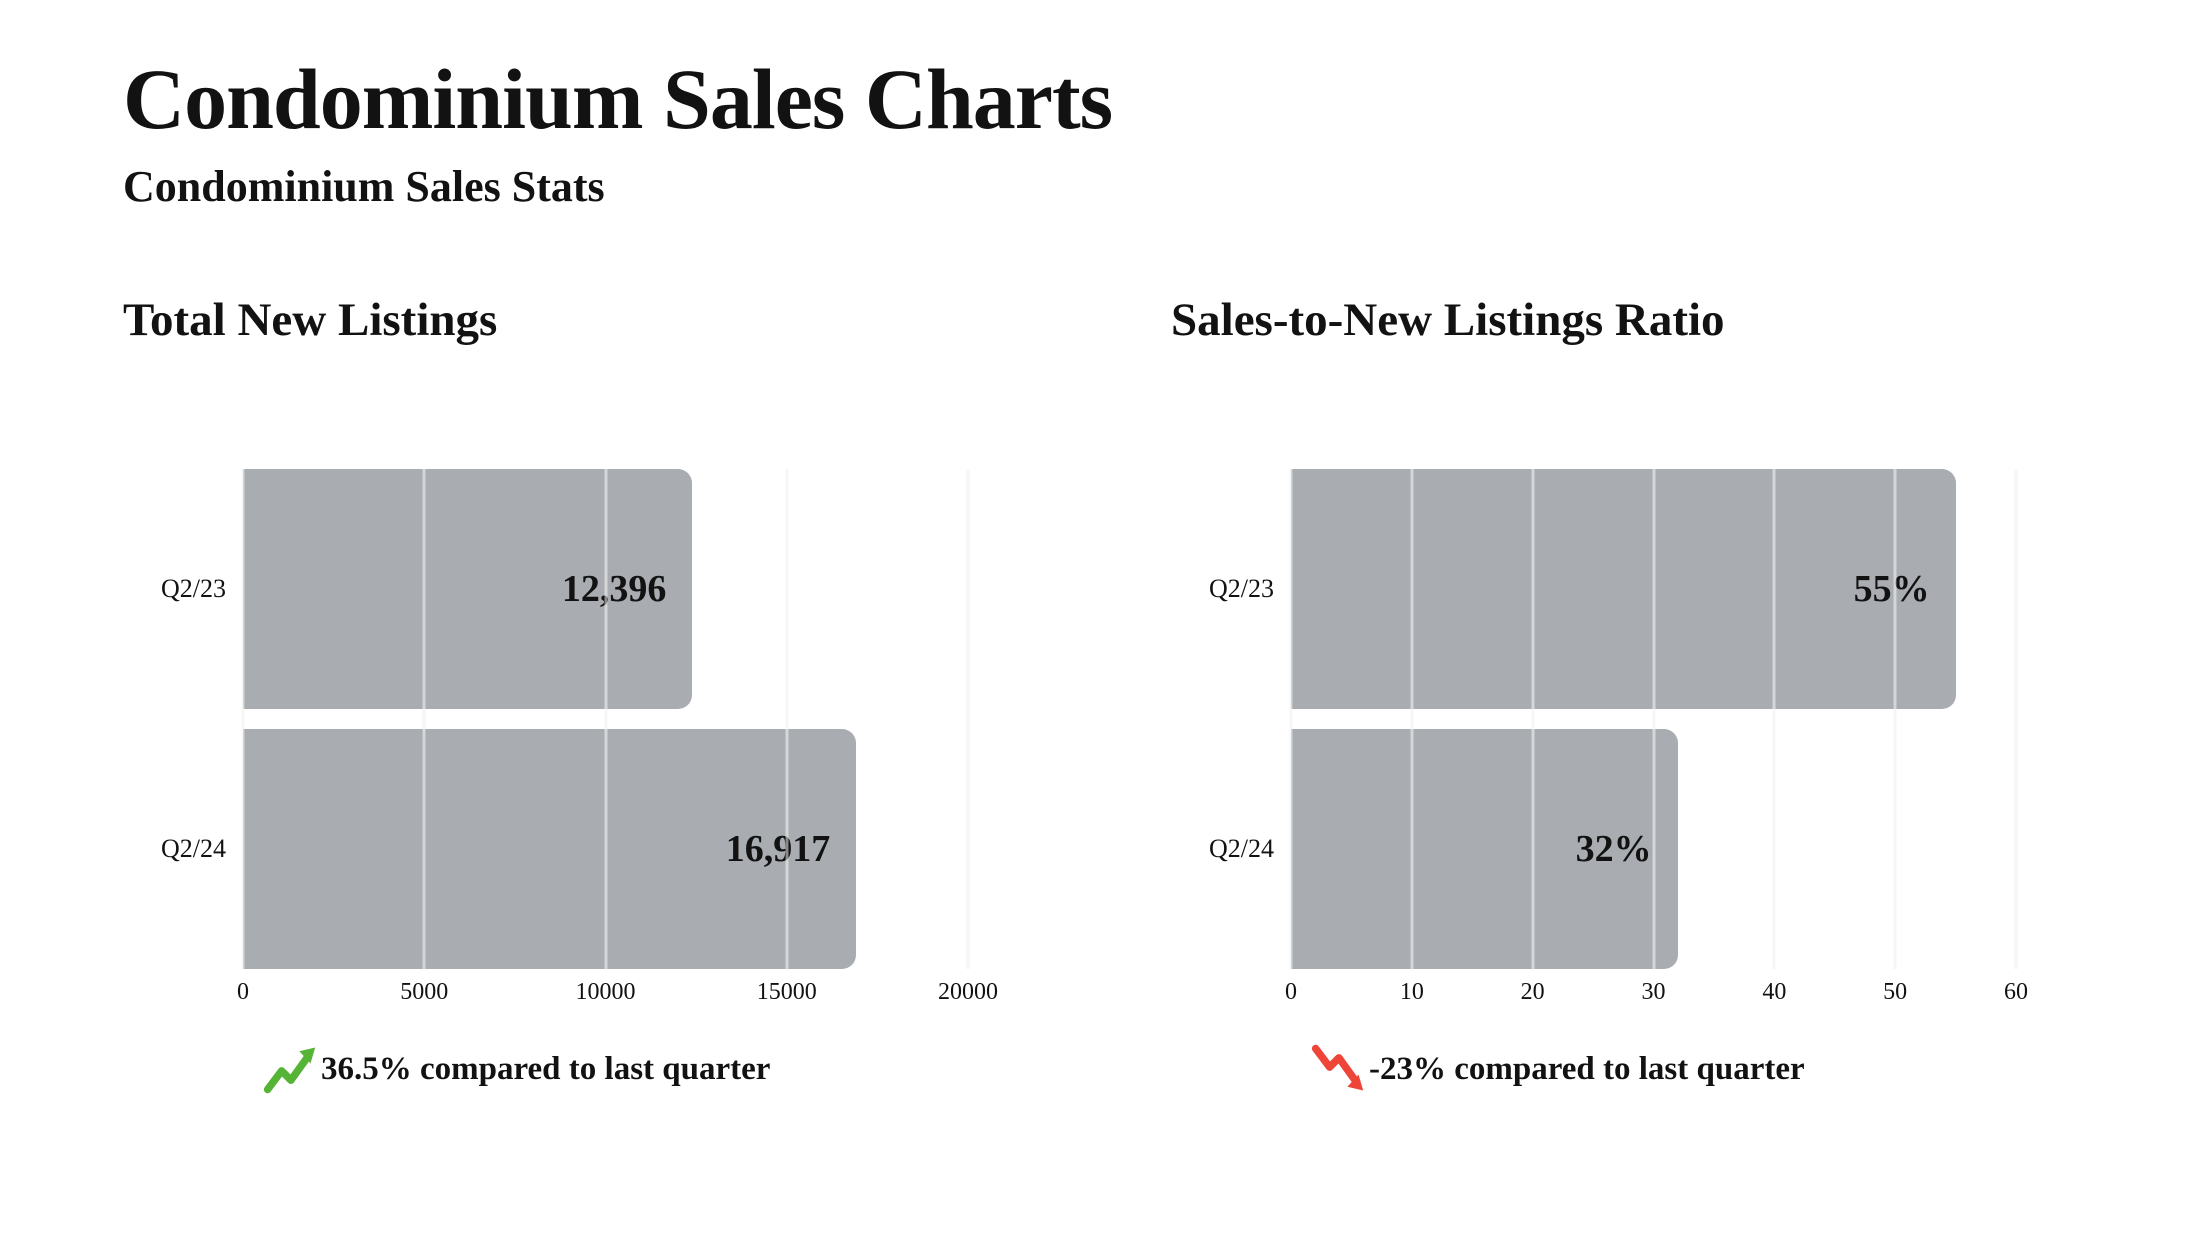 The width and height of the screenshot is (2200, 1237). I want to click on trend-label: -23% compared to last quarter, so click(1587, 1068).